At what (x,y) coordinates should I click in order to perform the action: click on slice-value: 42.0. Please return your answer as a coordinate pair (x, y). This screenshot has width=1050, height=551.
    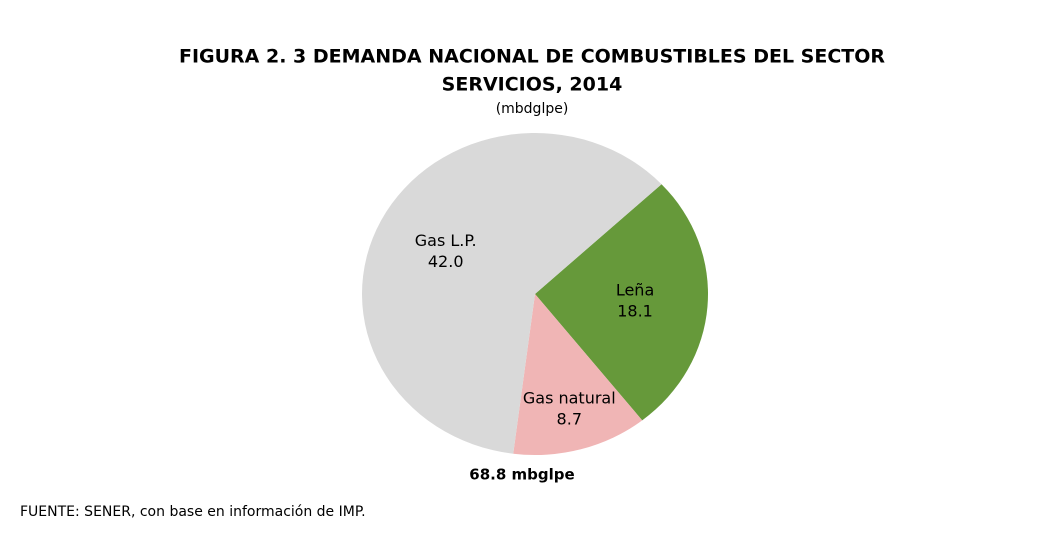
    Looking at the image, I should click on (446, 261).